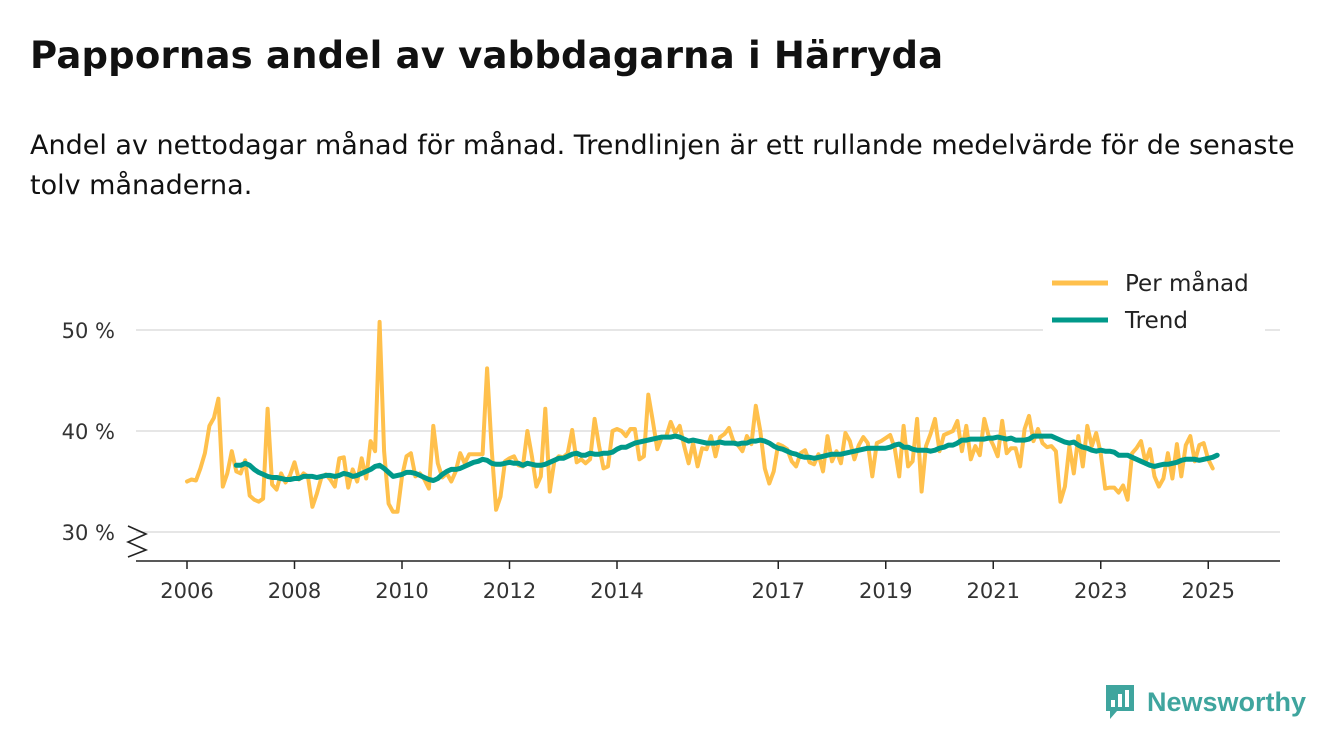 The height and width of the screenshot is (753, 1340). I want to click on y-axis-break-icon, so click(137, 541).